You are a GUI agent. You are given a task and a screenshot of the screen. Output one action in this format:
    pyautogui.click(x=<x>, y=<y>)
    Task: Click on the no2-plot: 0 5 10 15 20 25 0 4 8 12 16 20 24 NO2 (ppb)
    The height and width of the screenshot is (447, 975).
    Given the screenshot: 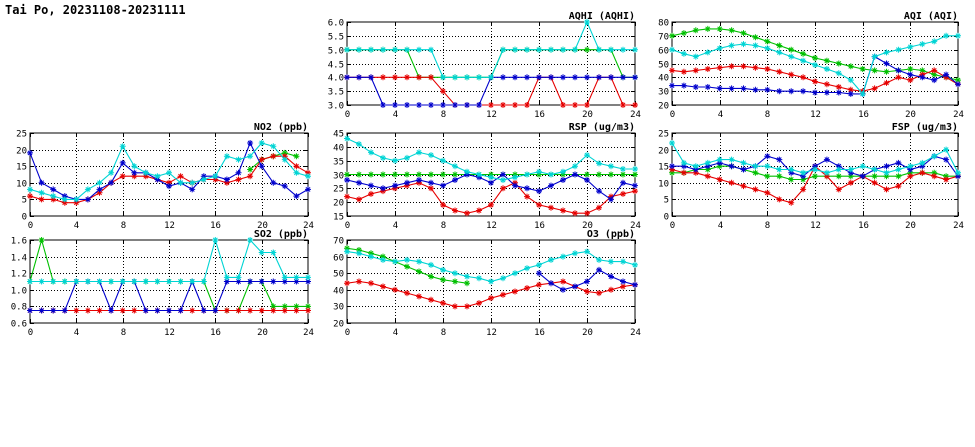 What is the action you would take?
    pyautogui.click(x=165, y=176)
    